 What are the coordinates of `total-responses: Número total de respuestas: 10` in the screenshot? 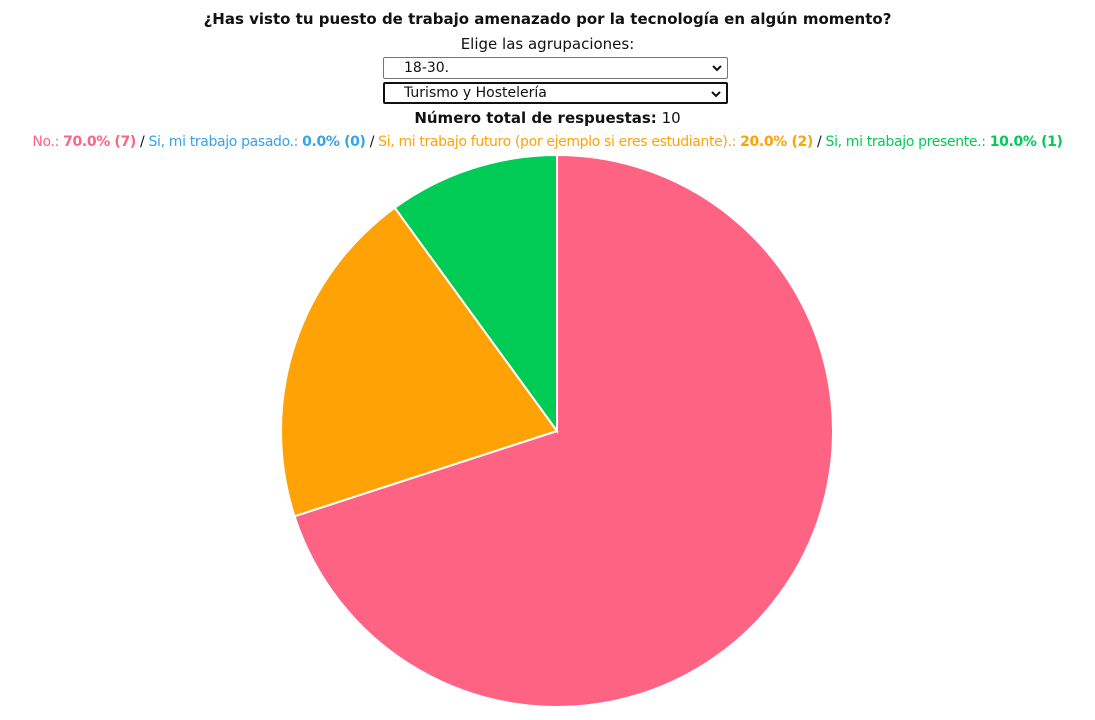 It's located at (547, 118).